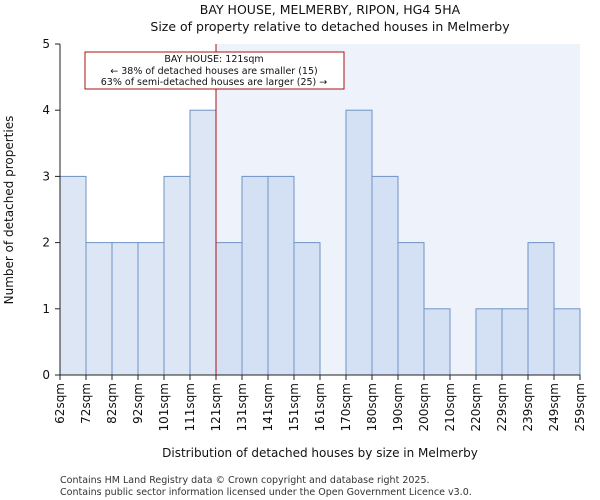 This screenshot has width=600, height=500. What do you see at coordinates (268, 407) in the screenshot?
I see `x-tick-label: 141sqm` at bounding box center [268, 407].